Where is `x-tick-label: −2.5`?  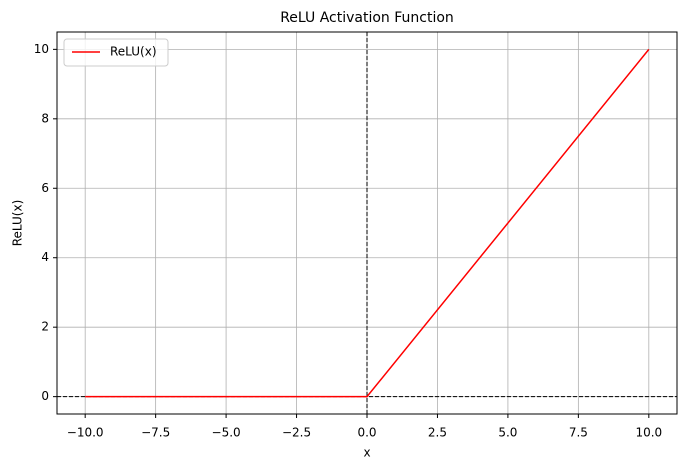 x-tick-label: −2.5 is located at coordinates (296, 433).